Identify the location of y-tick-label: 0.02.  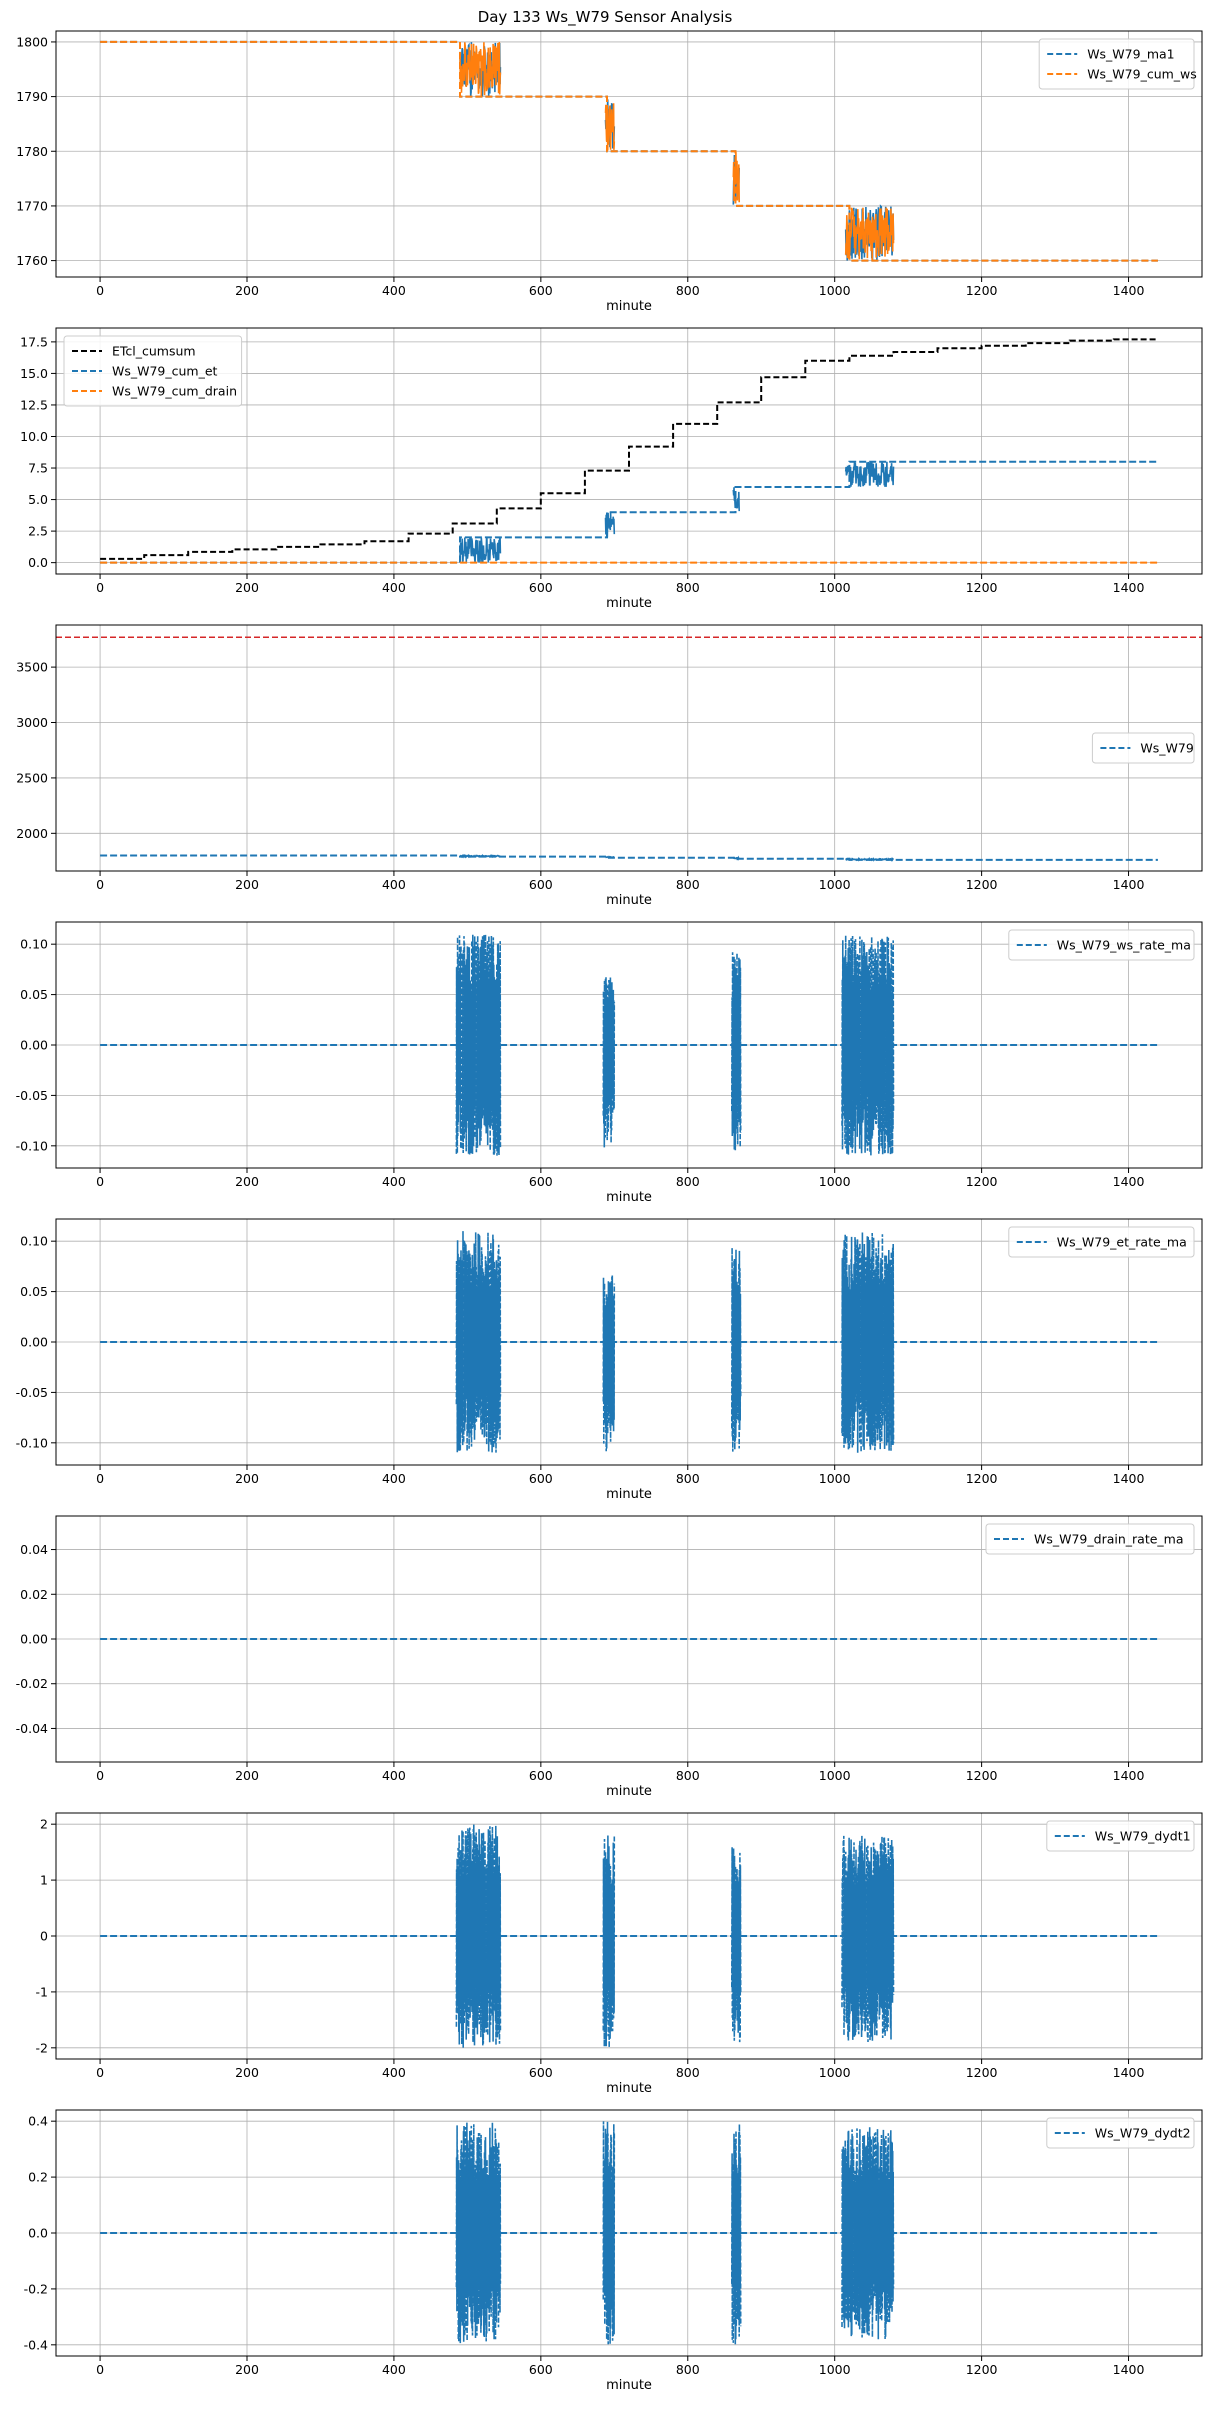
(34, 1594).